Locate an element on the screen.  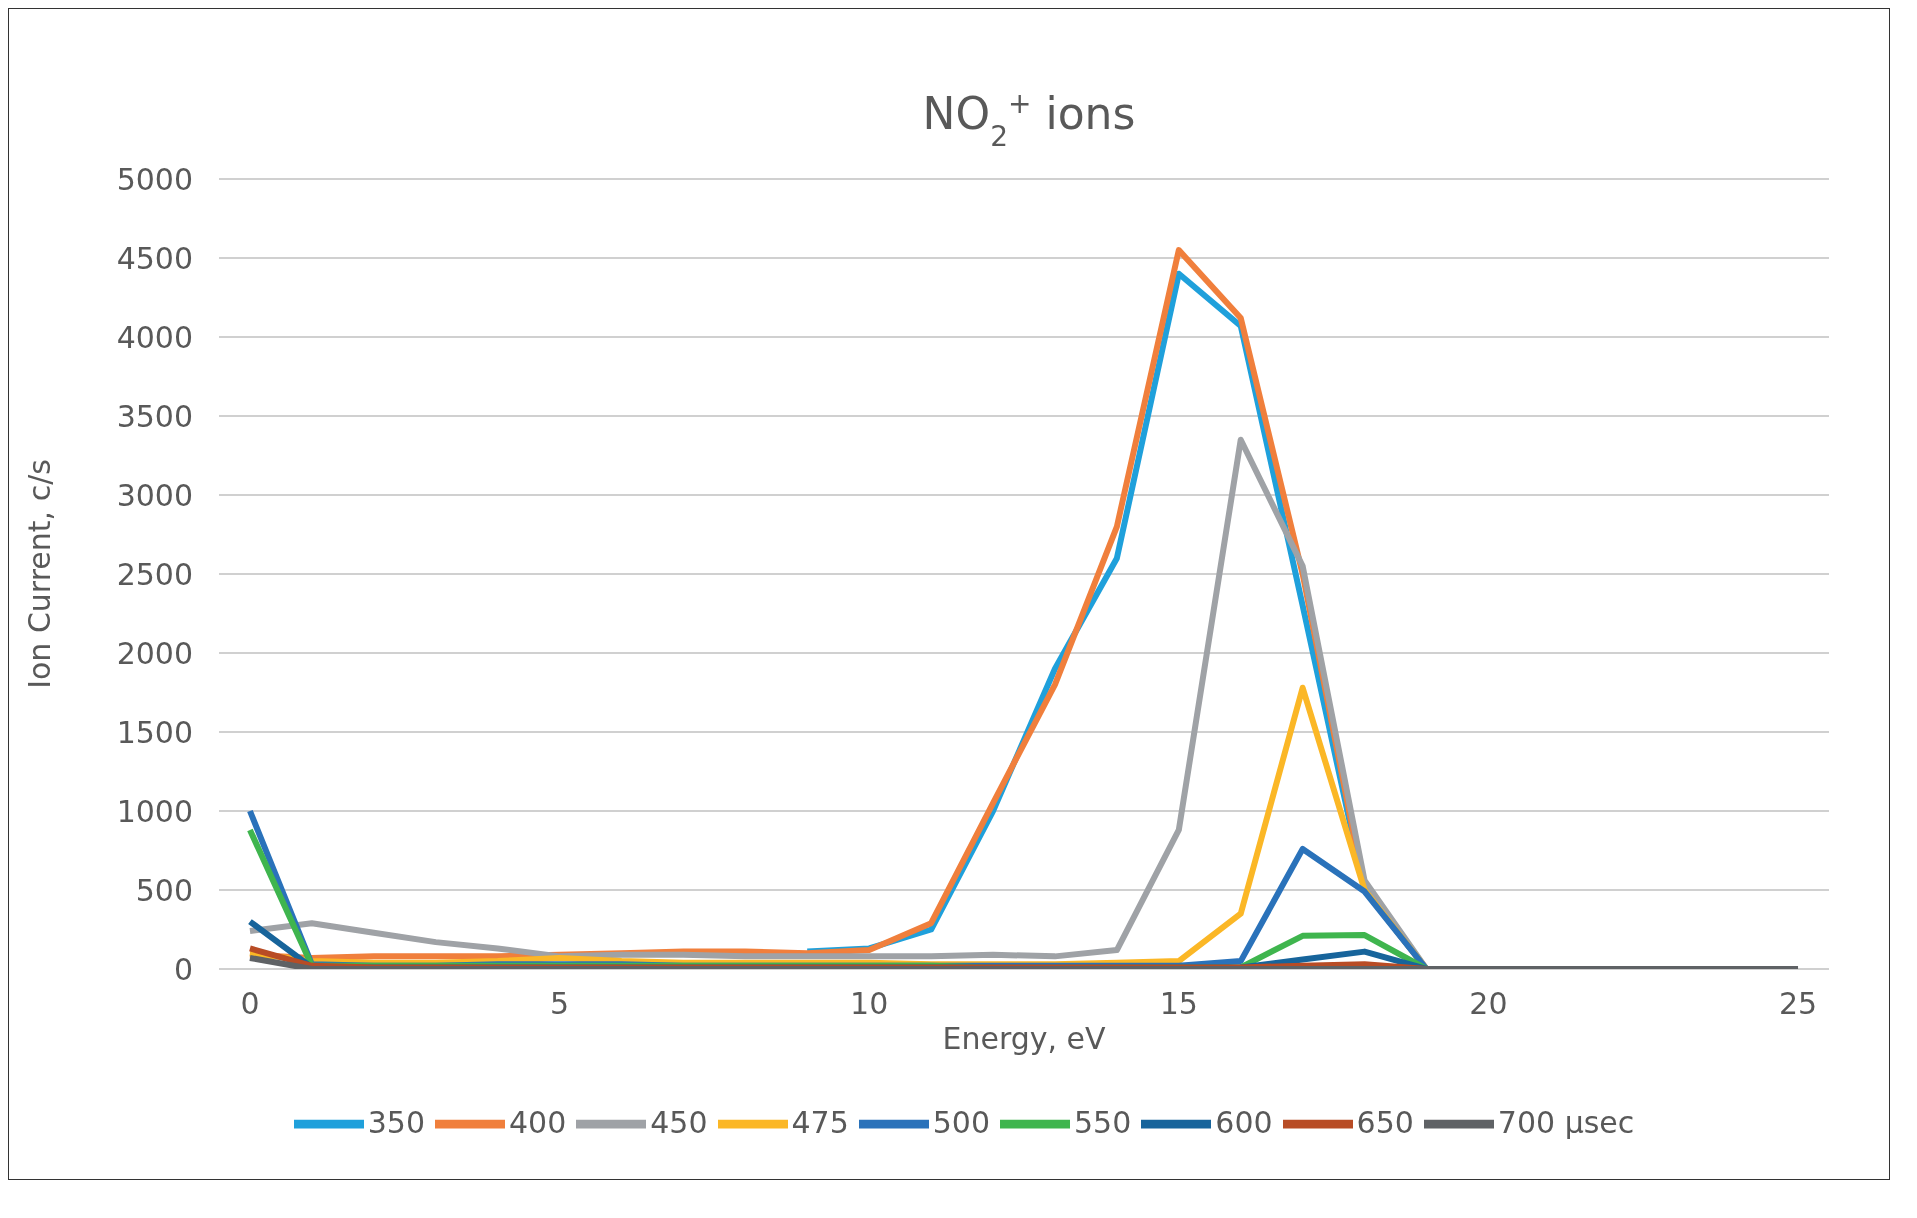
chart-title: NO$_{2}$$^{+}$ ions is located at coordinates (1029, 119).